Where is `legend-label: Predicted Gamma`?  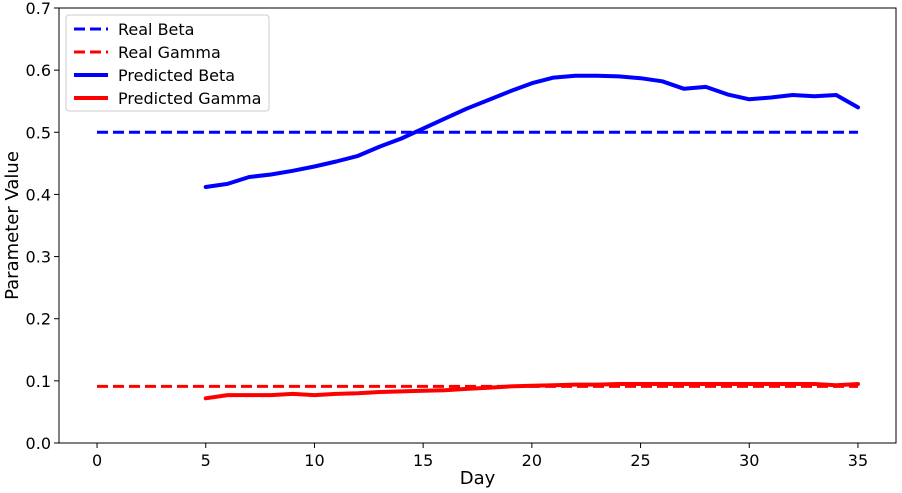 legend-label: Predicted Gamma is located at coordinates (189, 98).